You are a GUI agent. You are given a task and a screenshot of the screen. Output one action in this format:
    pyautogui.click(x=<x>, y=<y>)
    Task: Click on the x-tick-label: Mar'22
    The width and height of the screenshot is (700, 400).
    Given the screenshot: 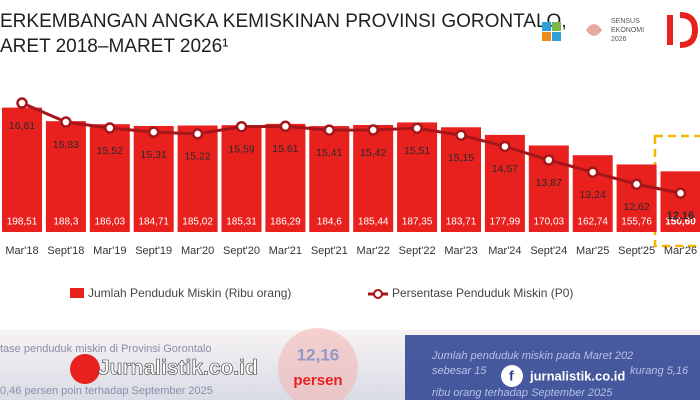 What is the action you would take?
    pyautogui.click(x=373, y=251)
    